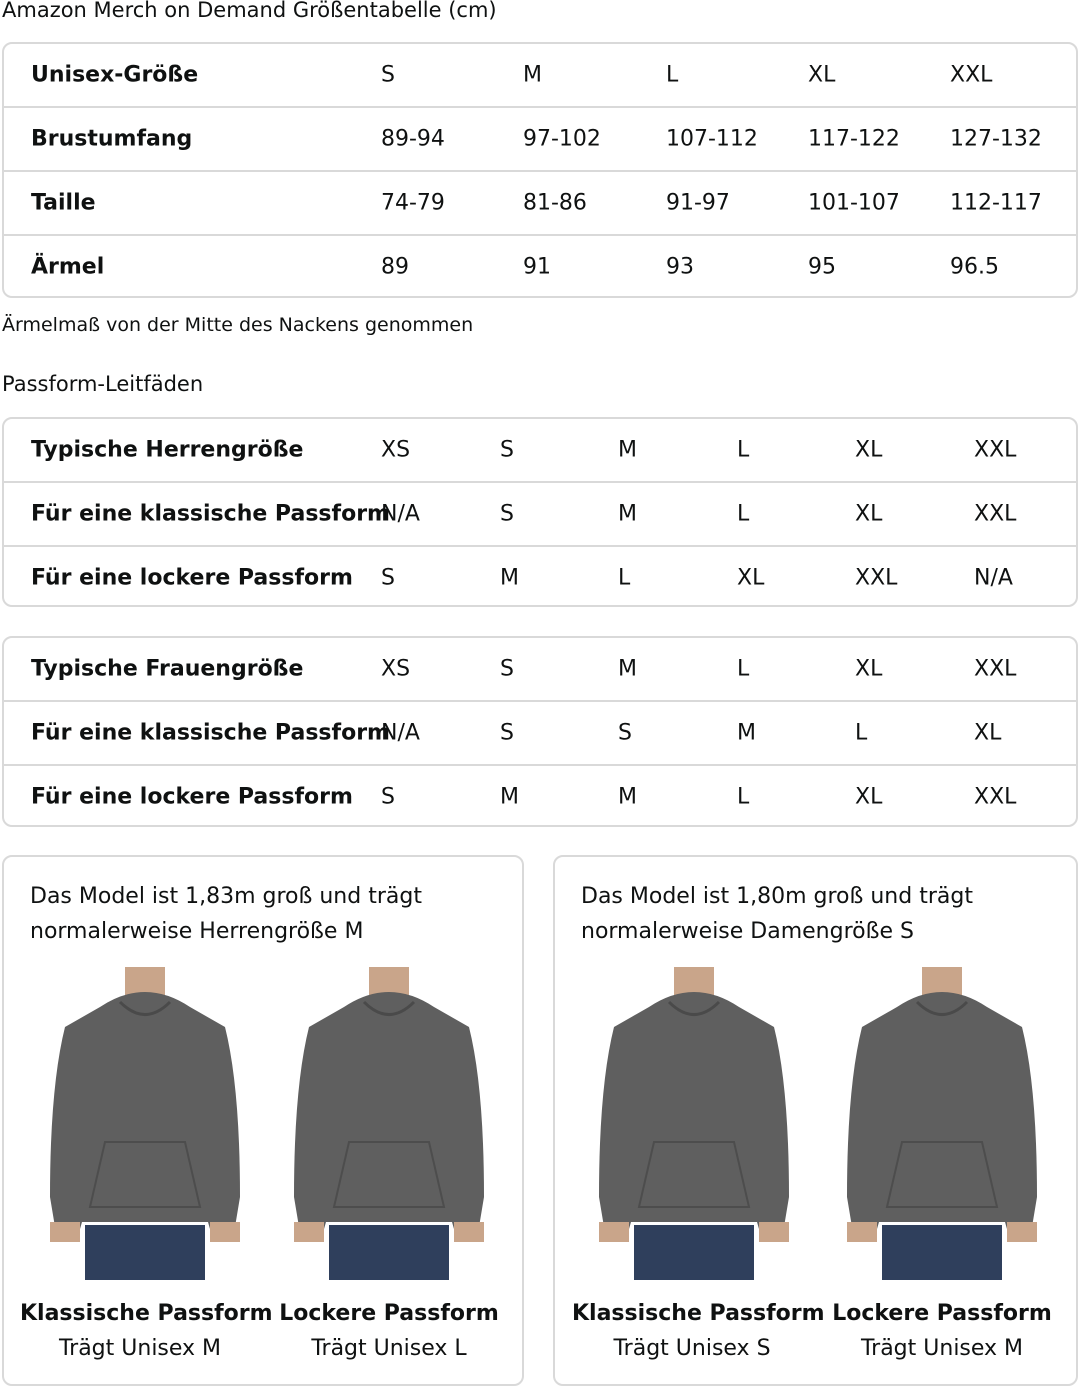  What do you see at coordinates (413, 139) in the screenshot?
I see `table-cell: 89-94` at bounding box center [413, 139].